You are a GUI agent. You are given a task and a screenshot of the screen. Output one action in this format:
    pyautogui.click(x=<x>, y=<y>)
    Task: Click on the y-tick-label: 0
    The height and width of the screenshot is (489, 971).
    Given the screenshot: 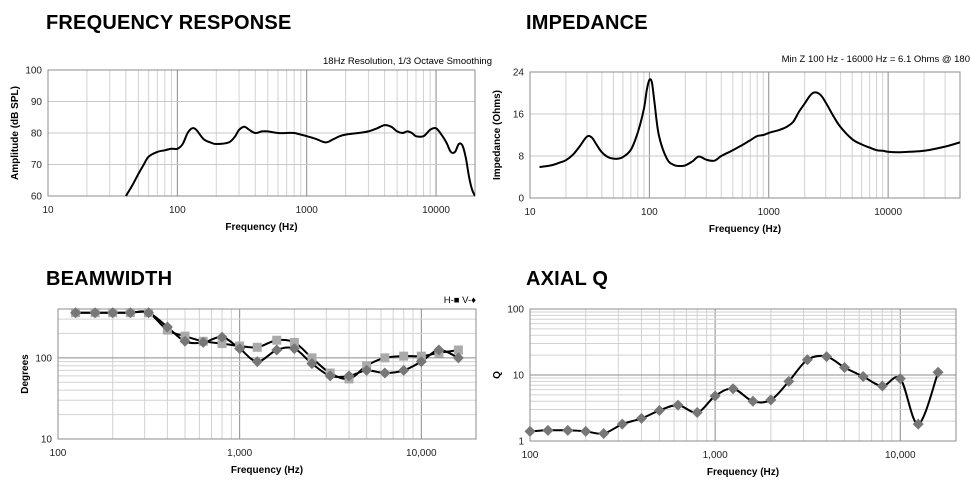 What is the action you would take?
    pyautogui.click(x=521, y=199)
    